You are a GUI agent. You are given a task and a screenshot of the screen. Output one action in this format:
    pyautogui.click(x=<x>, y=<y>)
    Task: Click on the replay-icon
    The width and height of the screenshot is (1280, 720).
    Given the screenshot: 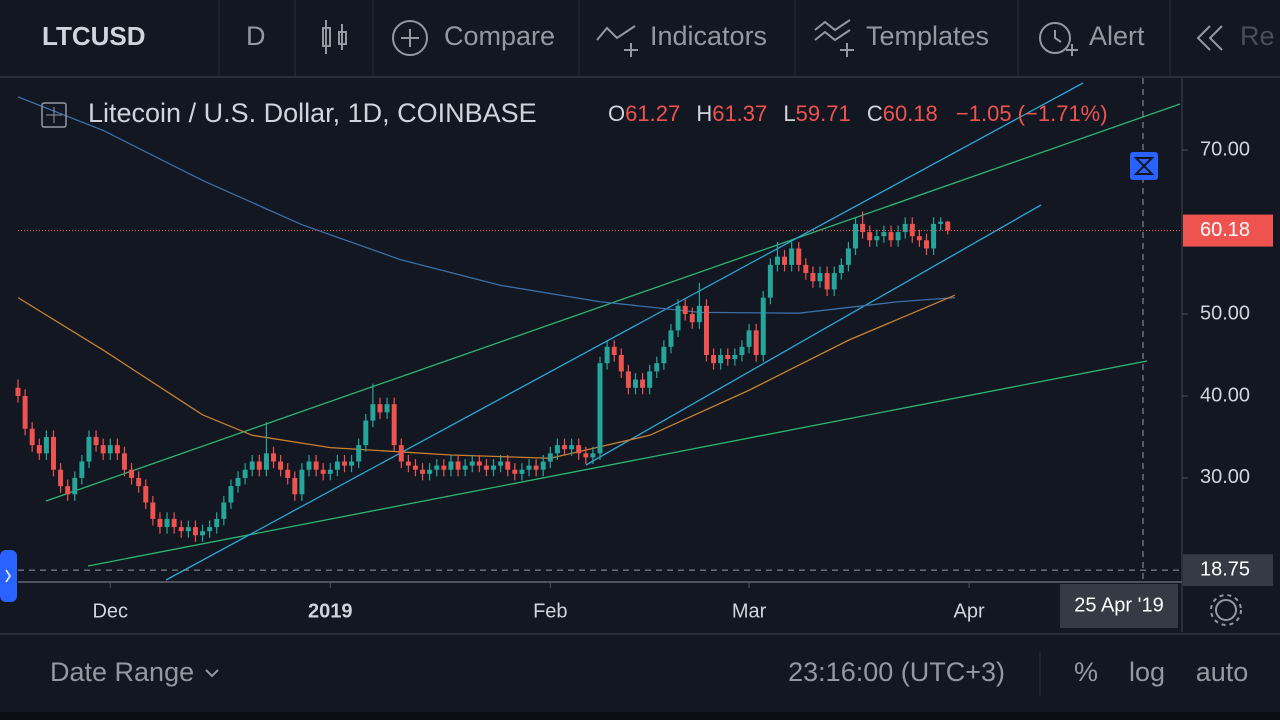 What is the action you would take?
    pyautogui.click(x=1209, y=38)
    